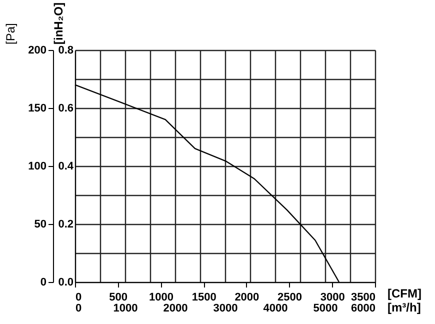  I want to click on x-tick-label: 500, so click(118, 298).